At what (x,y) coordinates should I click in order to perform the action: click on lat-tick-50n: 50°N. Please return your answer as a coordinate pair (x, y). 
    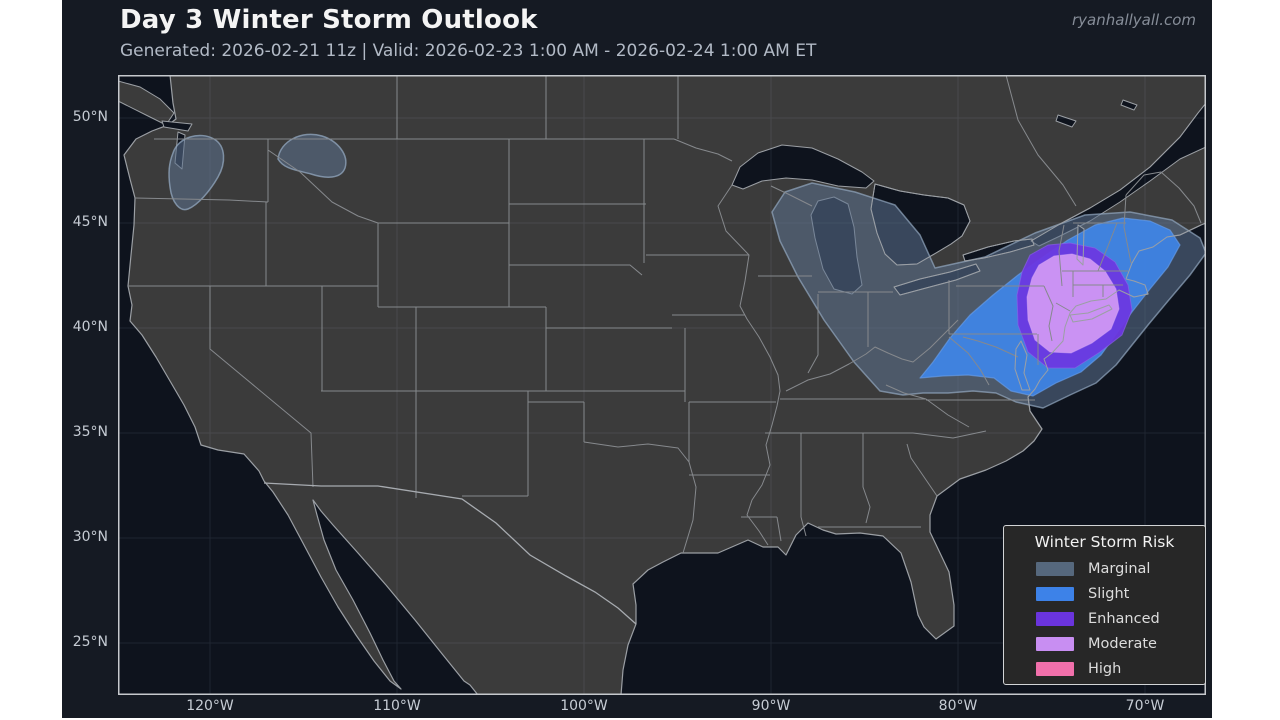
    Looking at the image, I should click on (90, 117).